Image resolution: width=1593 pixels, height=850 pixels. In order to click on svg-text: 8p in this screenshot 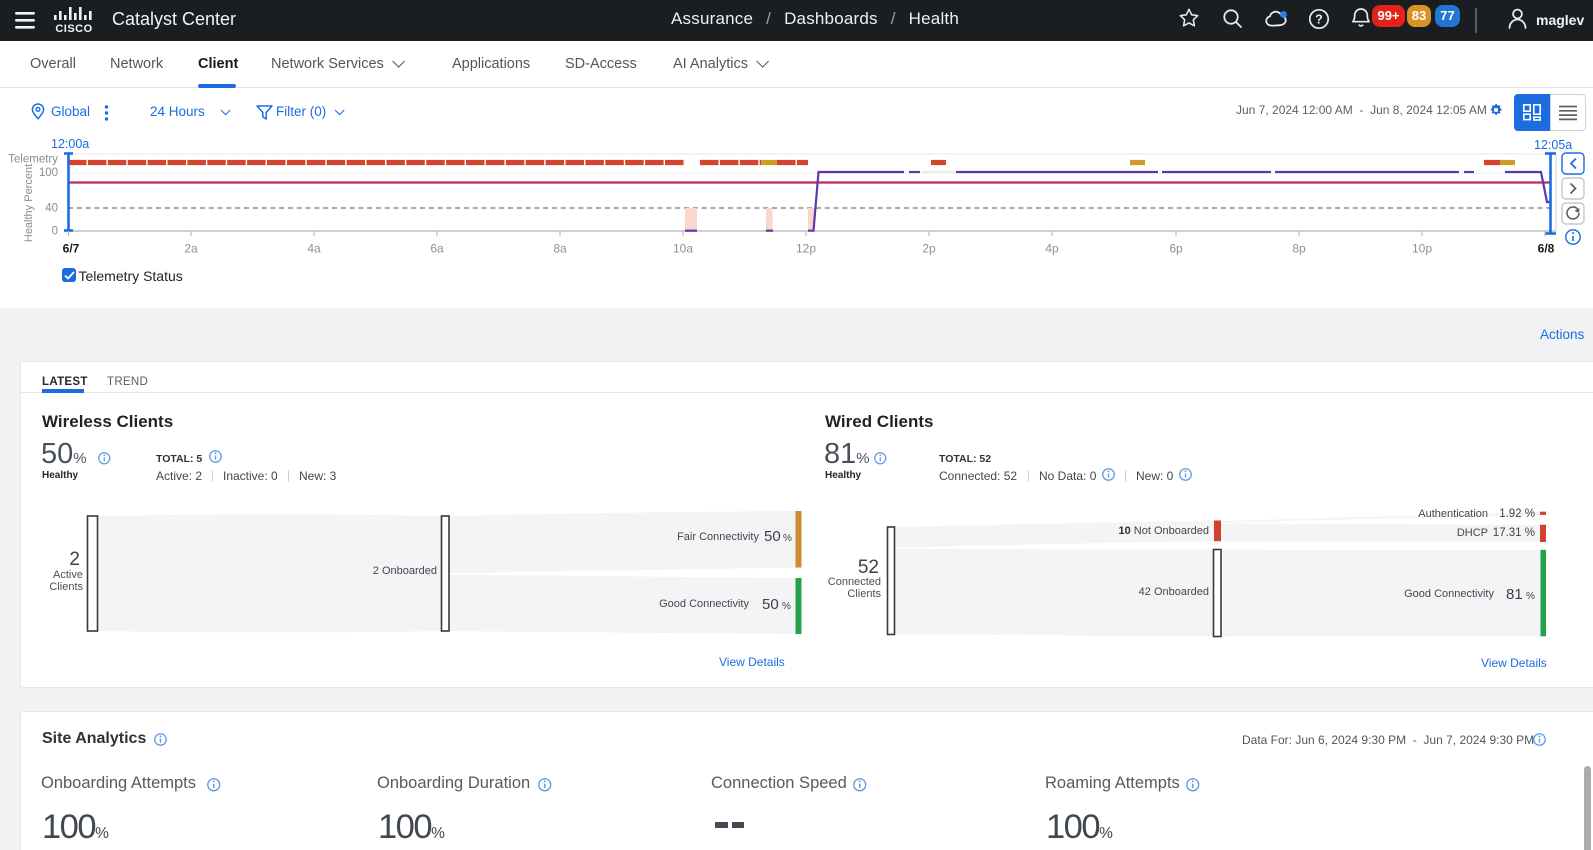, I will do `click(1299, 249)`.